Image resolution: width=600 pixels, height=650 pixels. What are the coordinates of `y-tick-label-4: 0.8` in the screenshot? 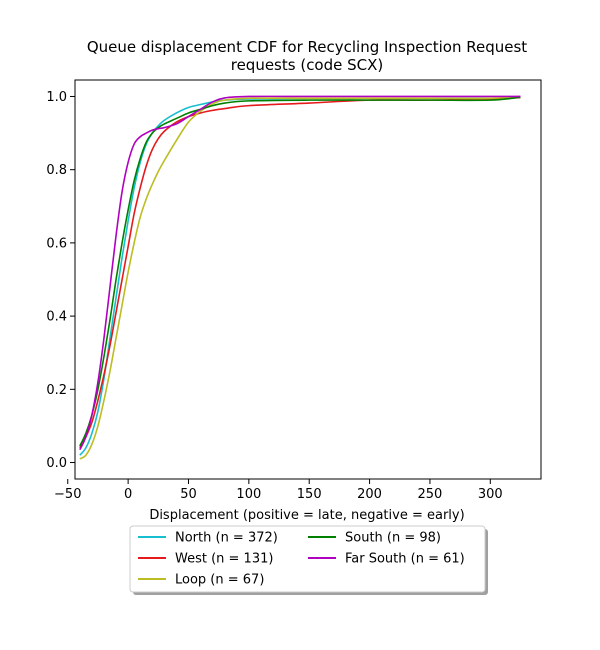 It's located at (56, 170).